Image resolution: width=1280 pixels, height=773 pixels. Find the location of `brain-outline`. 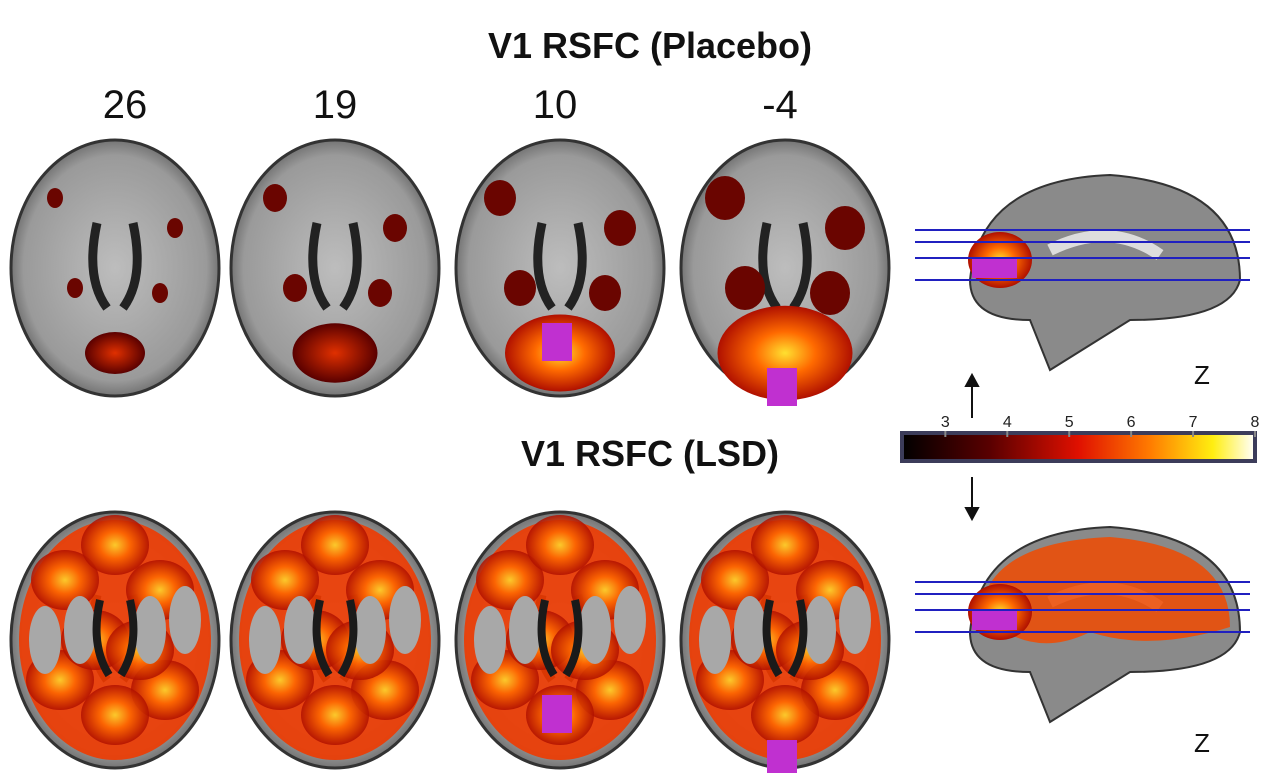

brain-outline is located at coordinates (115, 268).